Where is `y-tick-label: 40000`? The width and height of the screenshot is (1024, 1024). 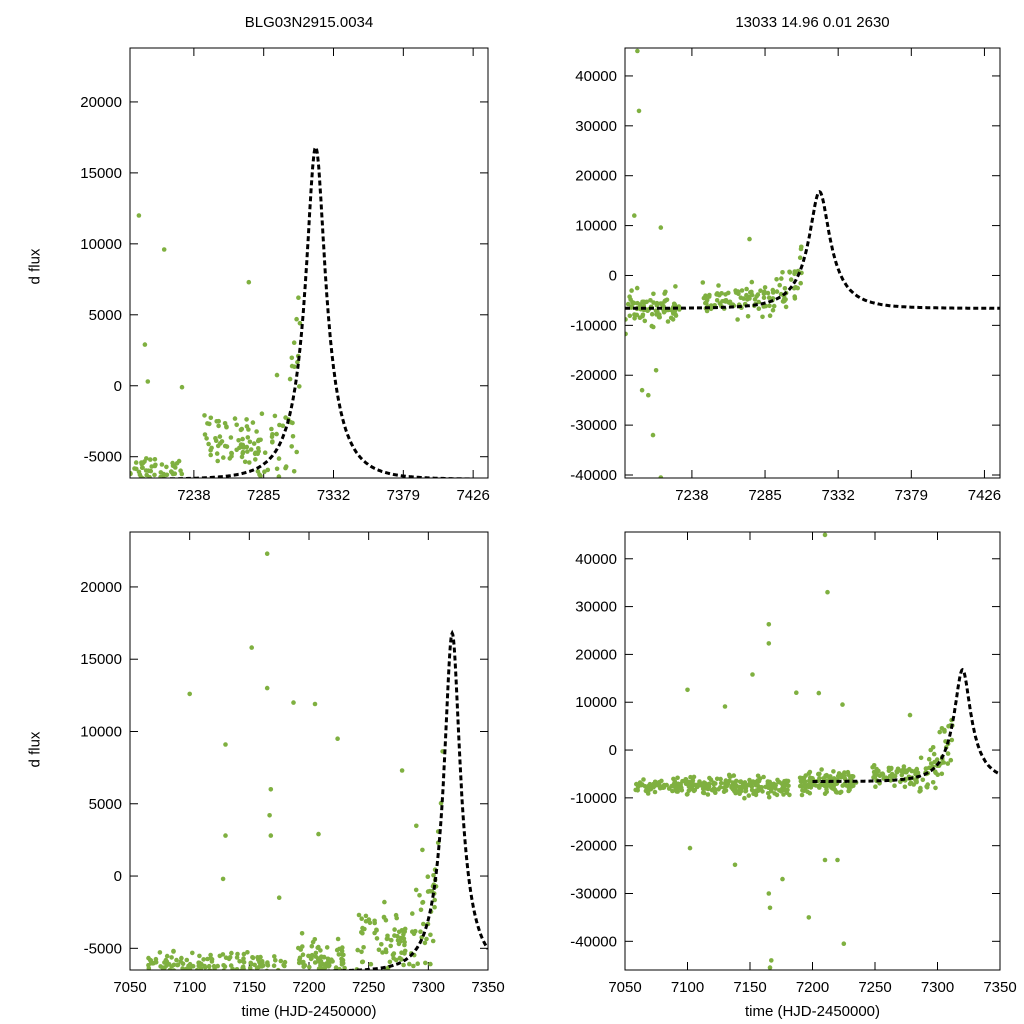
y-tick-label: 40000 is located at coordinates (596, 76).